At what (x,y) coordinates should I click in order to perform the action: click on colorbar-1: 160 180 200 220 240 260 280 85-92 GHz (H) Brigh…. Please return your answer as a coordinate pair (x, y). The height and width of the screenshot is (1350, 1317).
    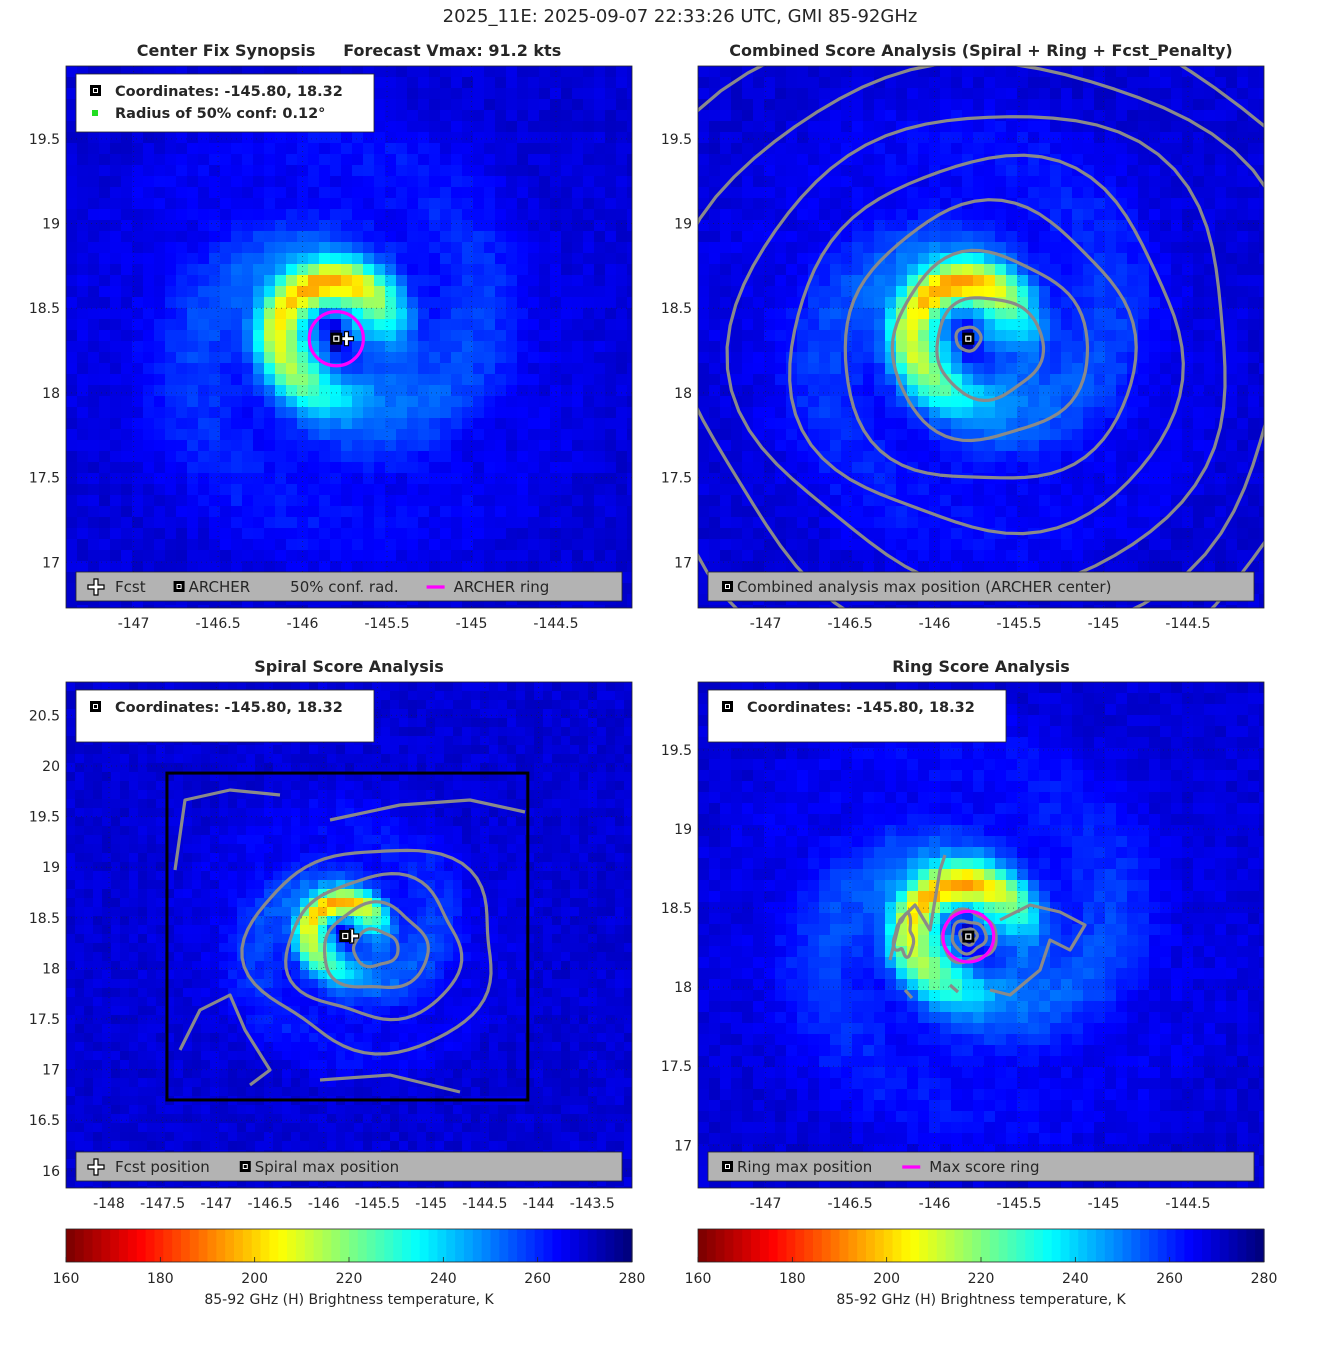
    Looking at the image, I should click on (349, 1268).